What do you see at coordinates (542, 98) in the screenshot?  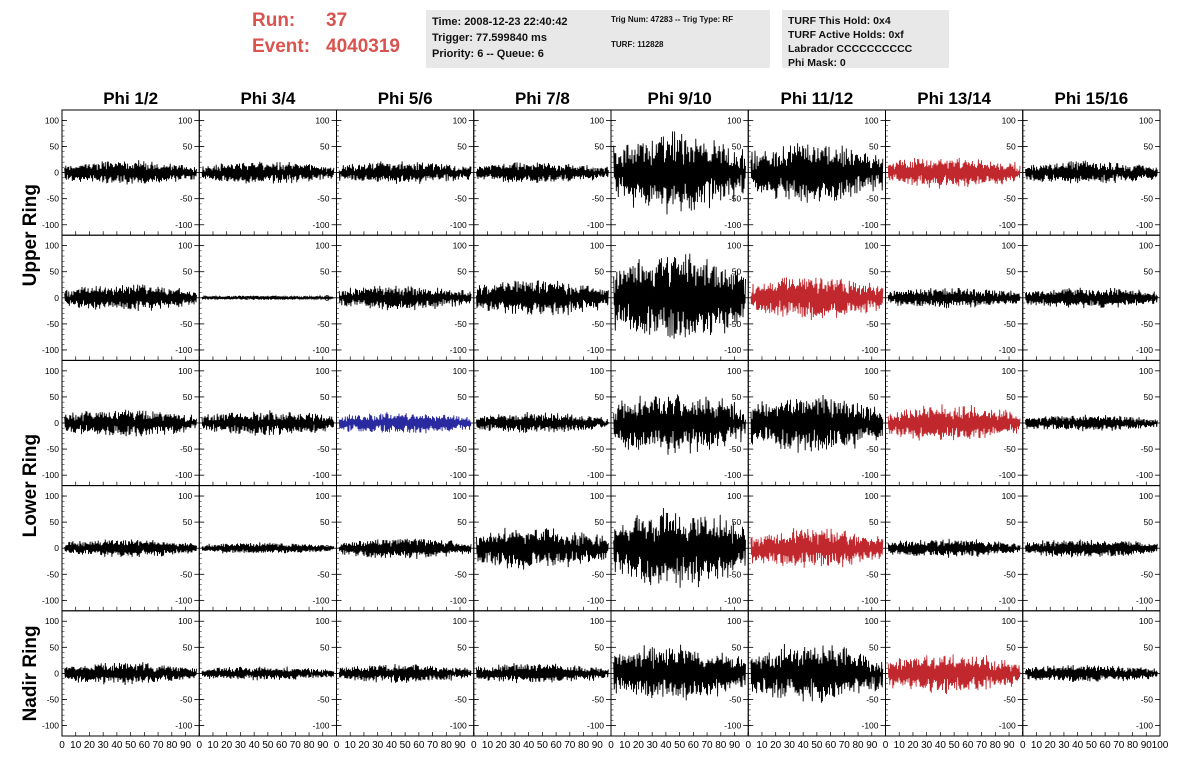 I see `column-header: Phi 7/8` at bounding box center [542, 98].